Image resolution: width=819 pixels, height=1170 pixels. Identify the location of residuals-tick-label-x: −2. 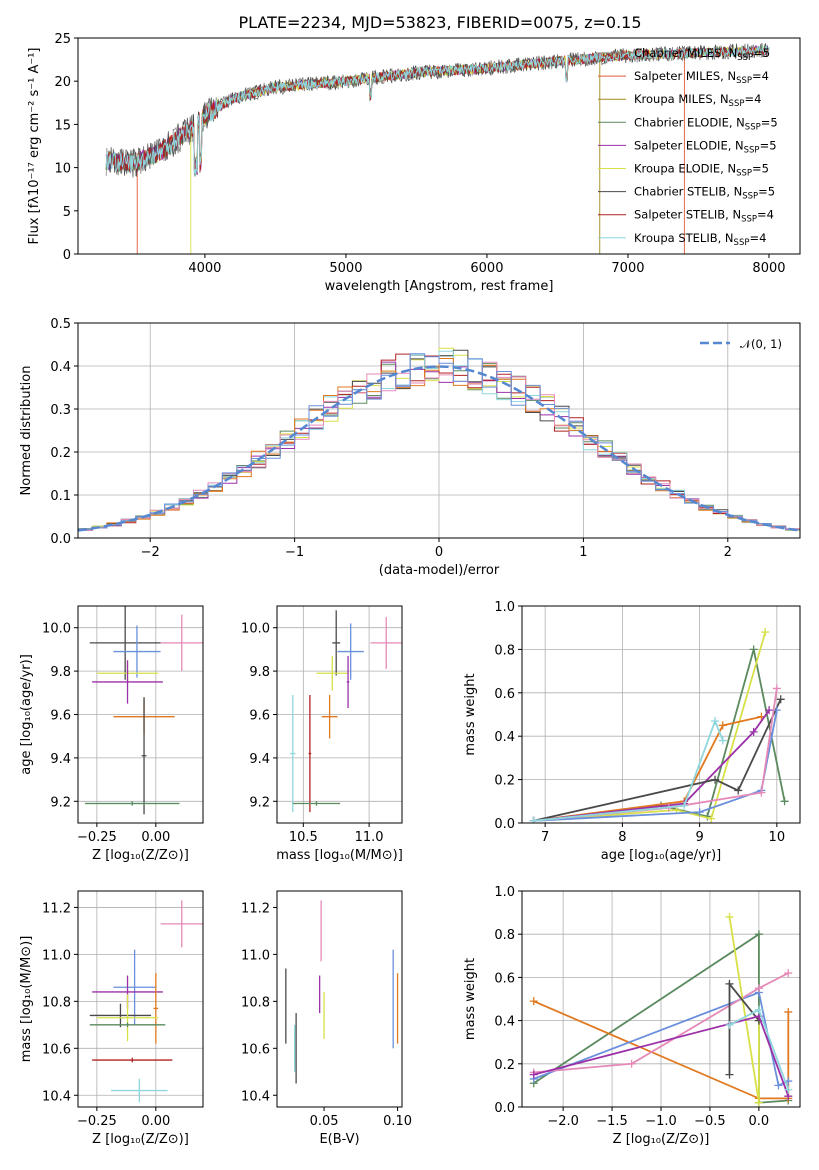
(150, 552).